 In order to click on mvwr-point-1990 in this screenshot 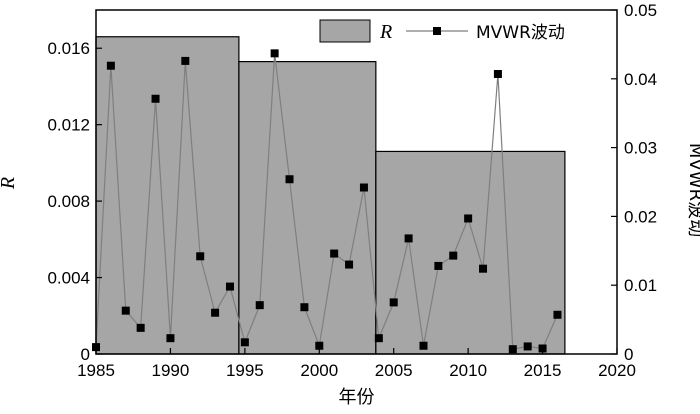, I will do `click(170, 338)`.